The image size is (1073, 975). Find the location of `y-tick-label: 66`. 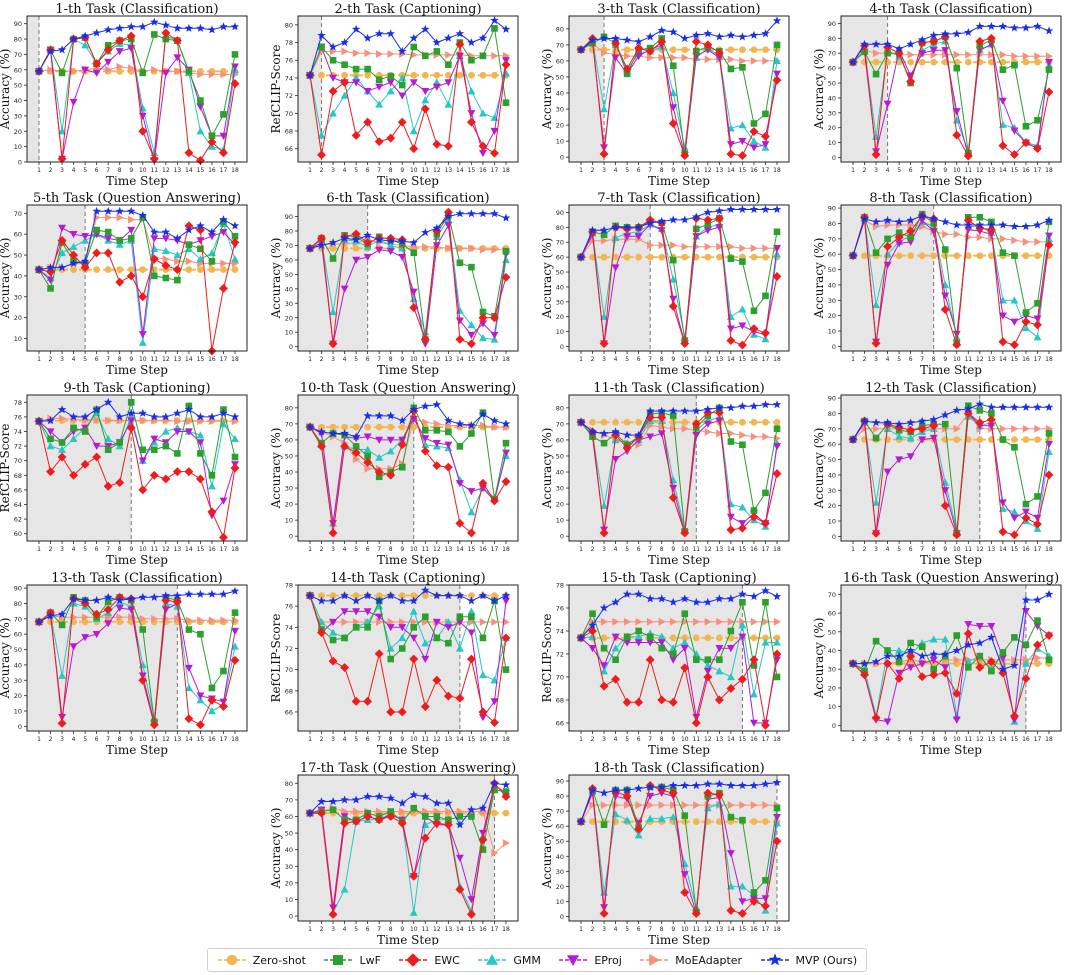

y-tick-label: 66 is located at coordinates (289, 712).